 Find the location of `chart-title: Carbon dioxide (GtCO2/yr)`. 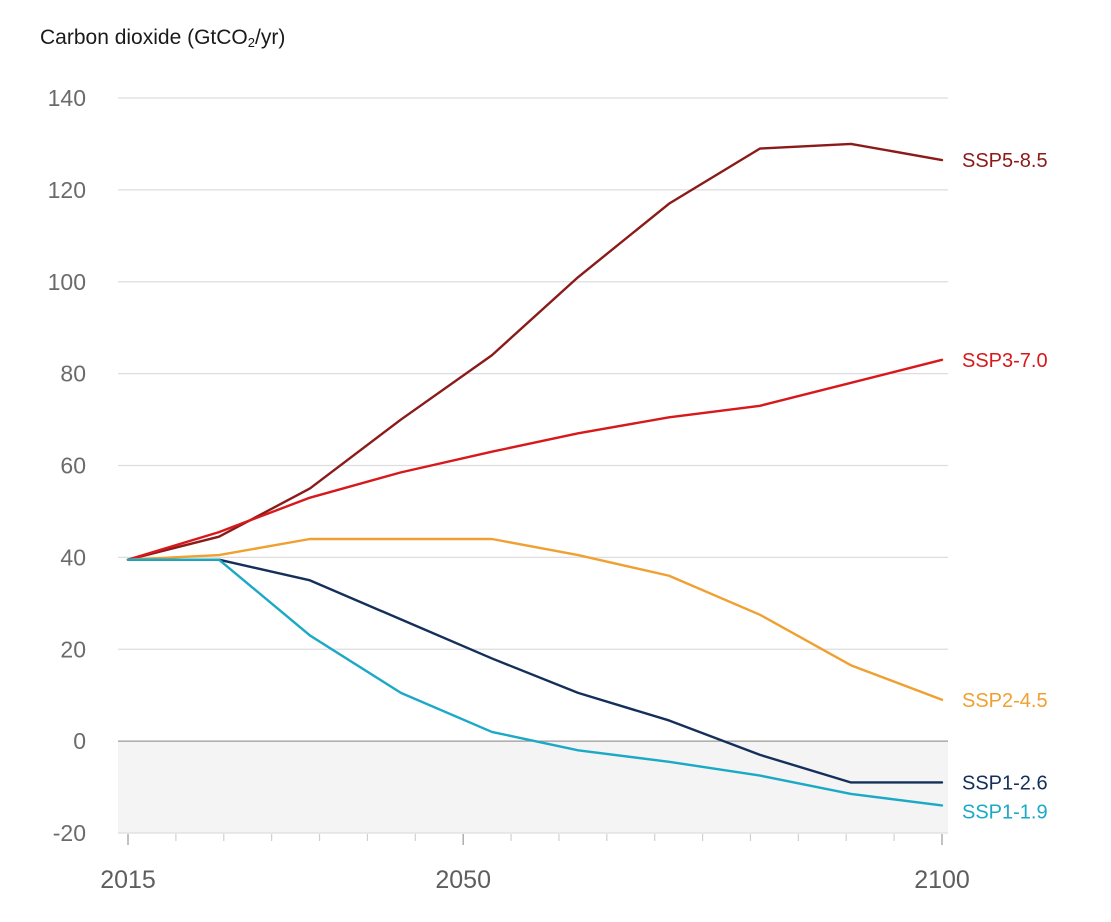

chart-title: Carbon dioxide (GtCO2/yr) is located at coordinates (162, 38).